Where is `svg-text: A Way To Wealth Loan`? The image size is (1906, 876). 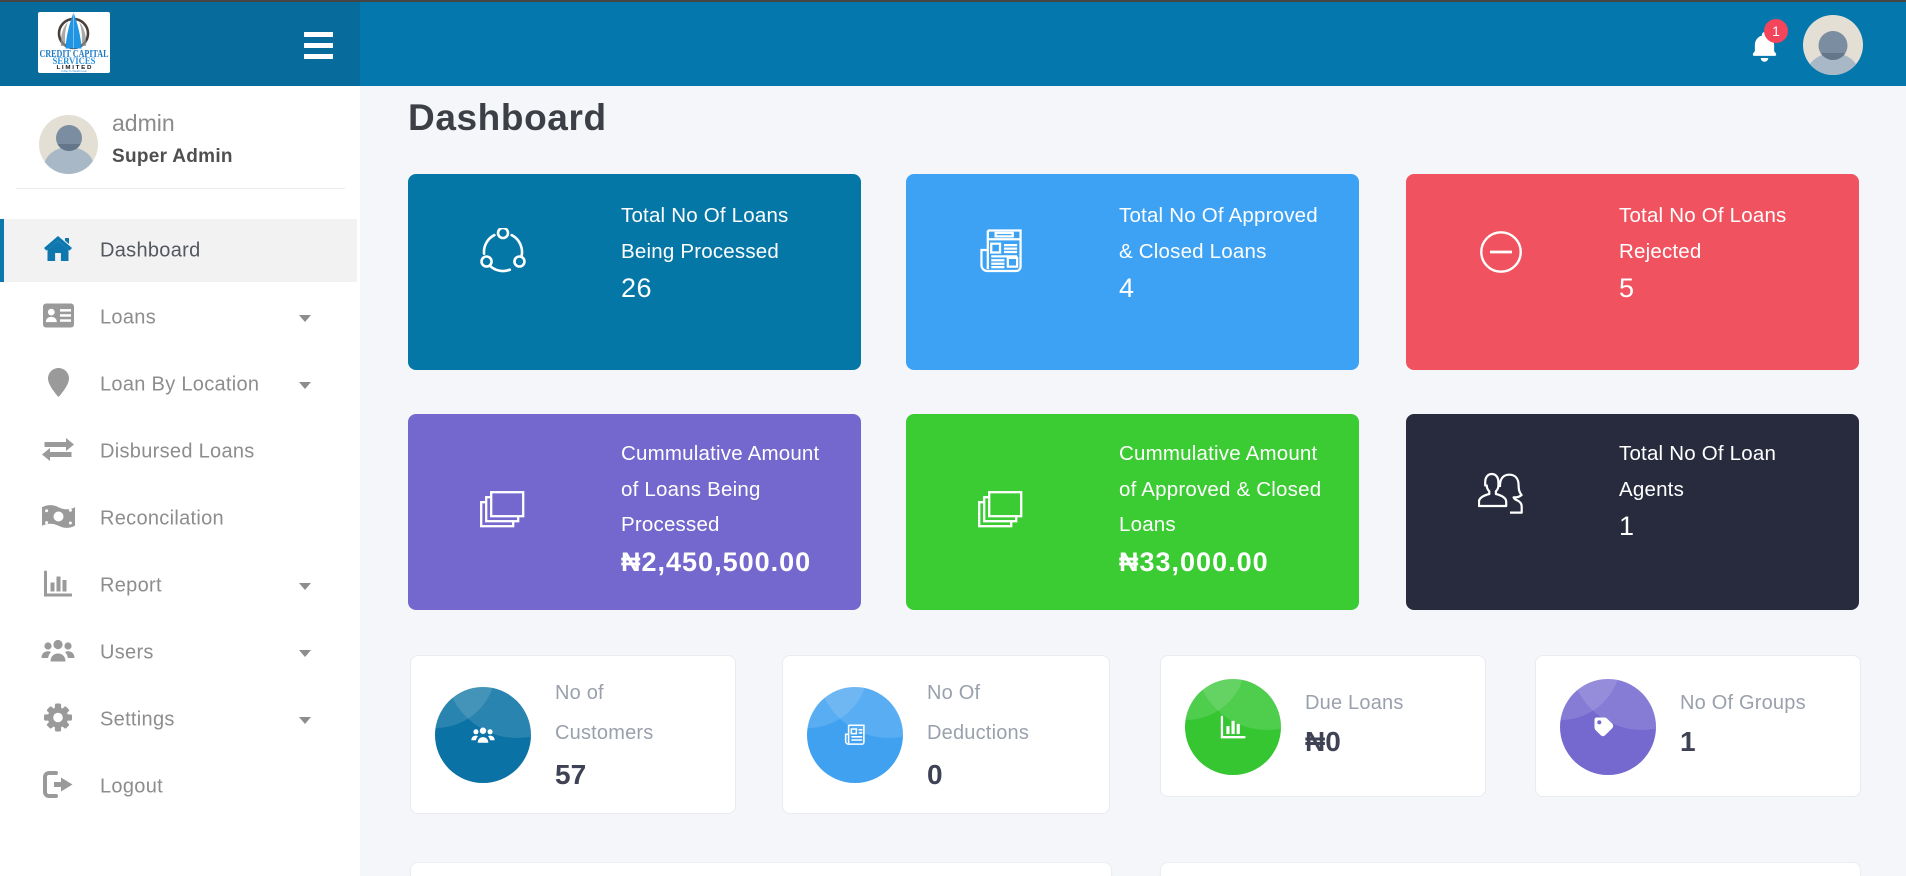
svg-text: A Way To Wealth Loan is located at coordinates (74, 71).